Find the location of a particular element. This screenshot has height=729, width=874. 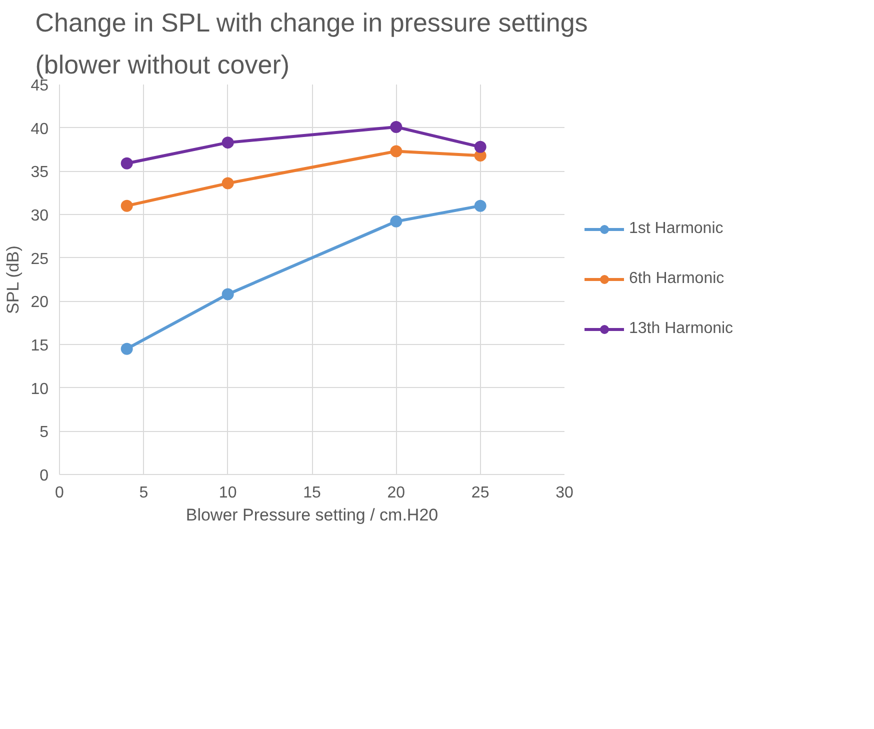

y-tick-label: 35 is located at coordinates (39, 173).